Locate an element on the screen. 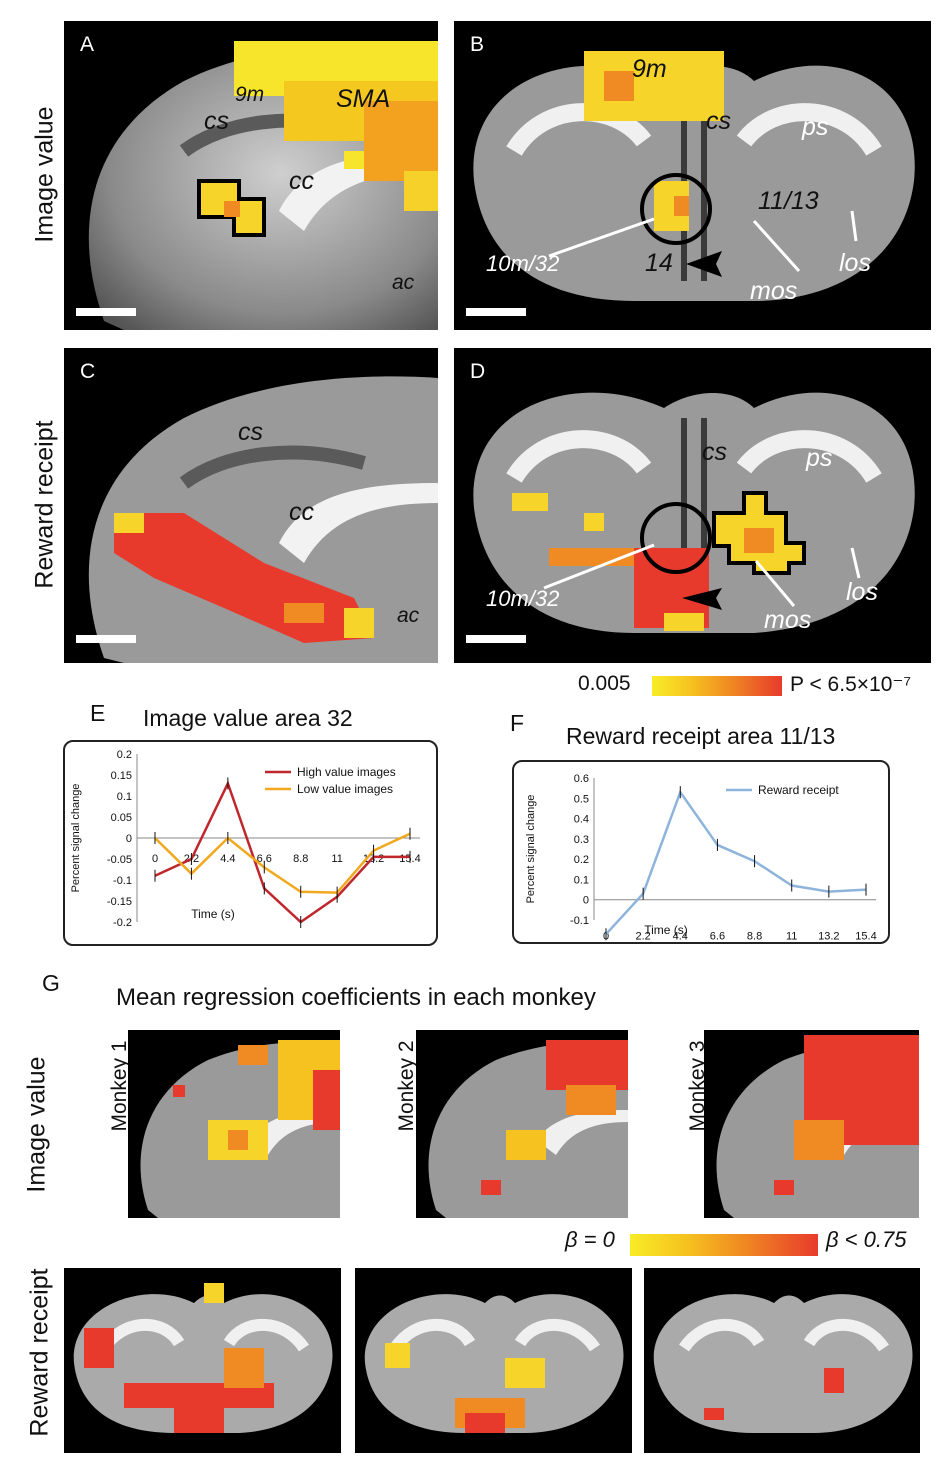 The image size is (945, 1466). panel-f-letter: F is located at coordinates (517, 723).